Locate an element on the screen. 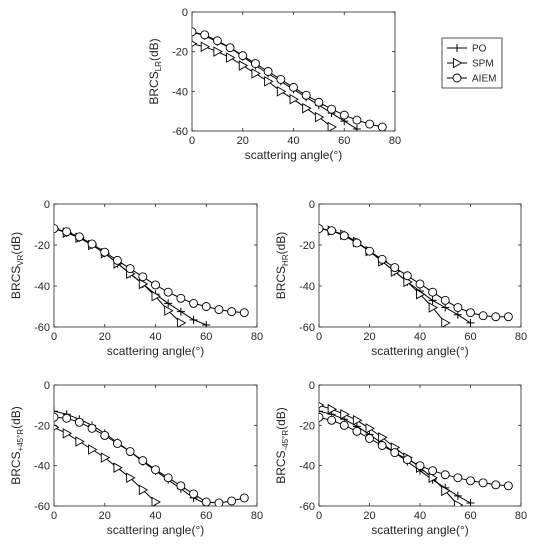 The height and width of the screenshot is (550, 534). legend-label-spm: SPM is located at coordinates (483, 64).